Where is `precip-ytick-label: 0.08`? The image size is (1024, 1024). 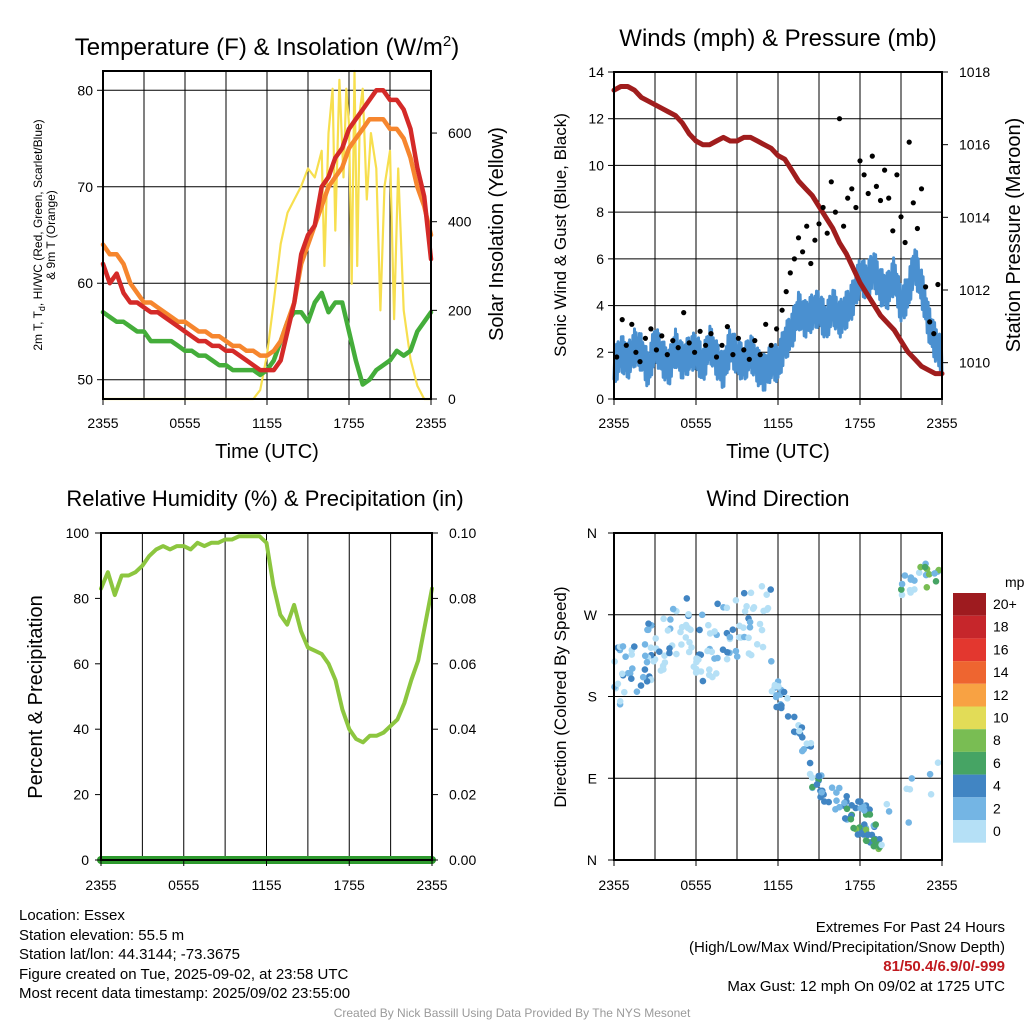
precip-ytick-label: 0.08 is located at coordinates (462, 598).